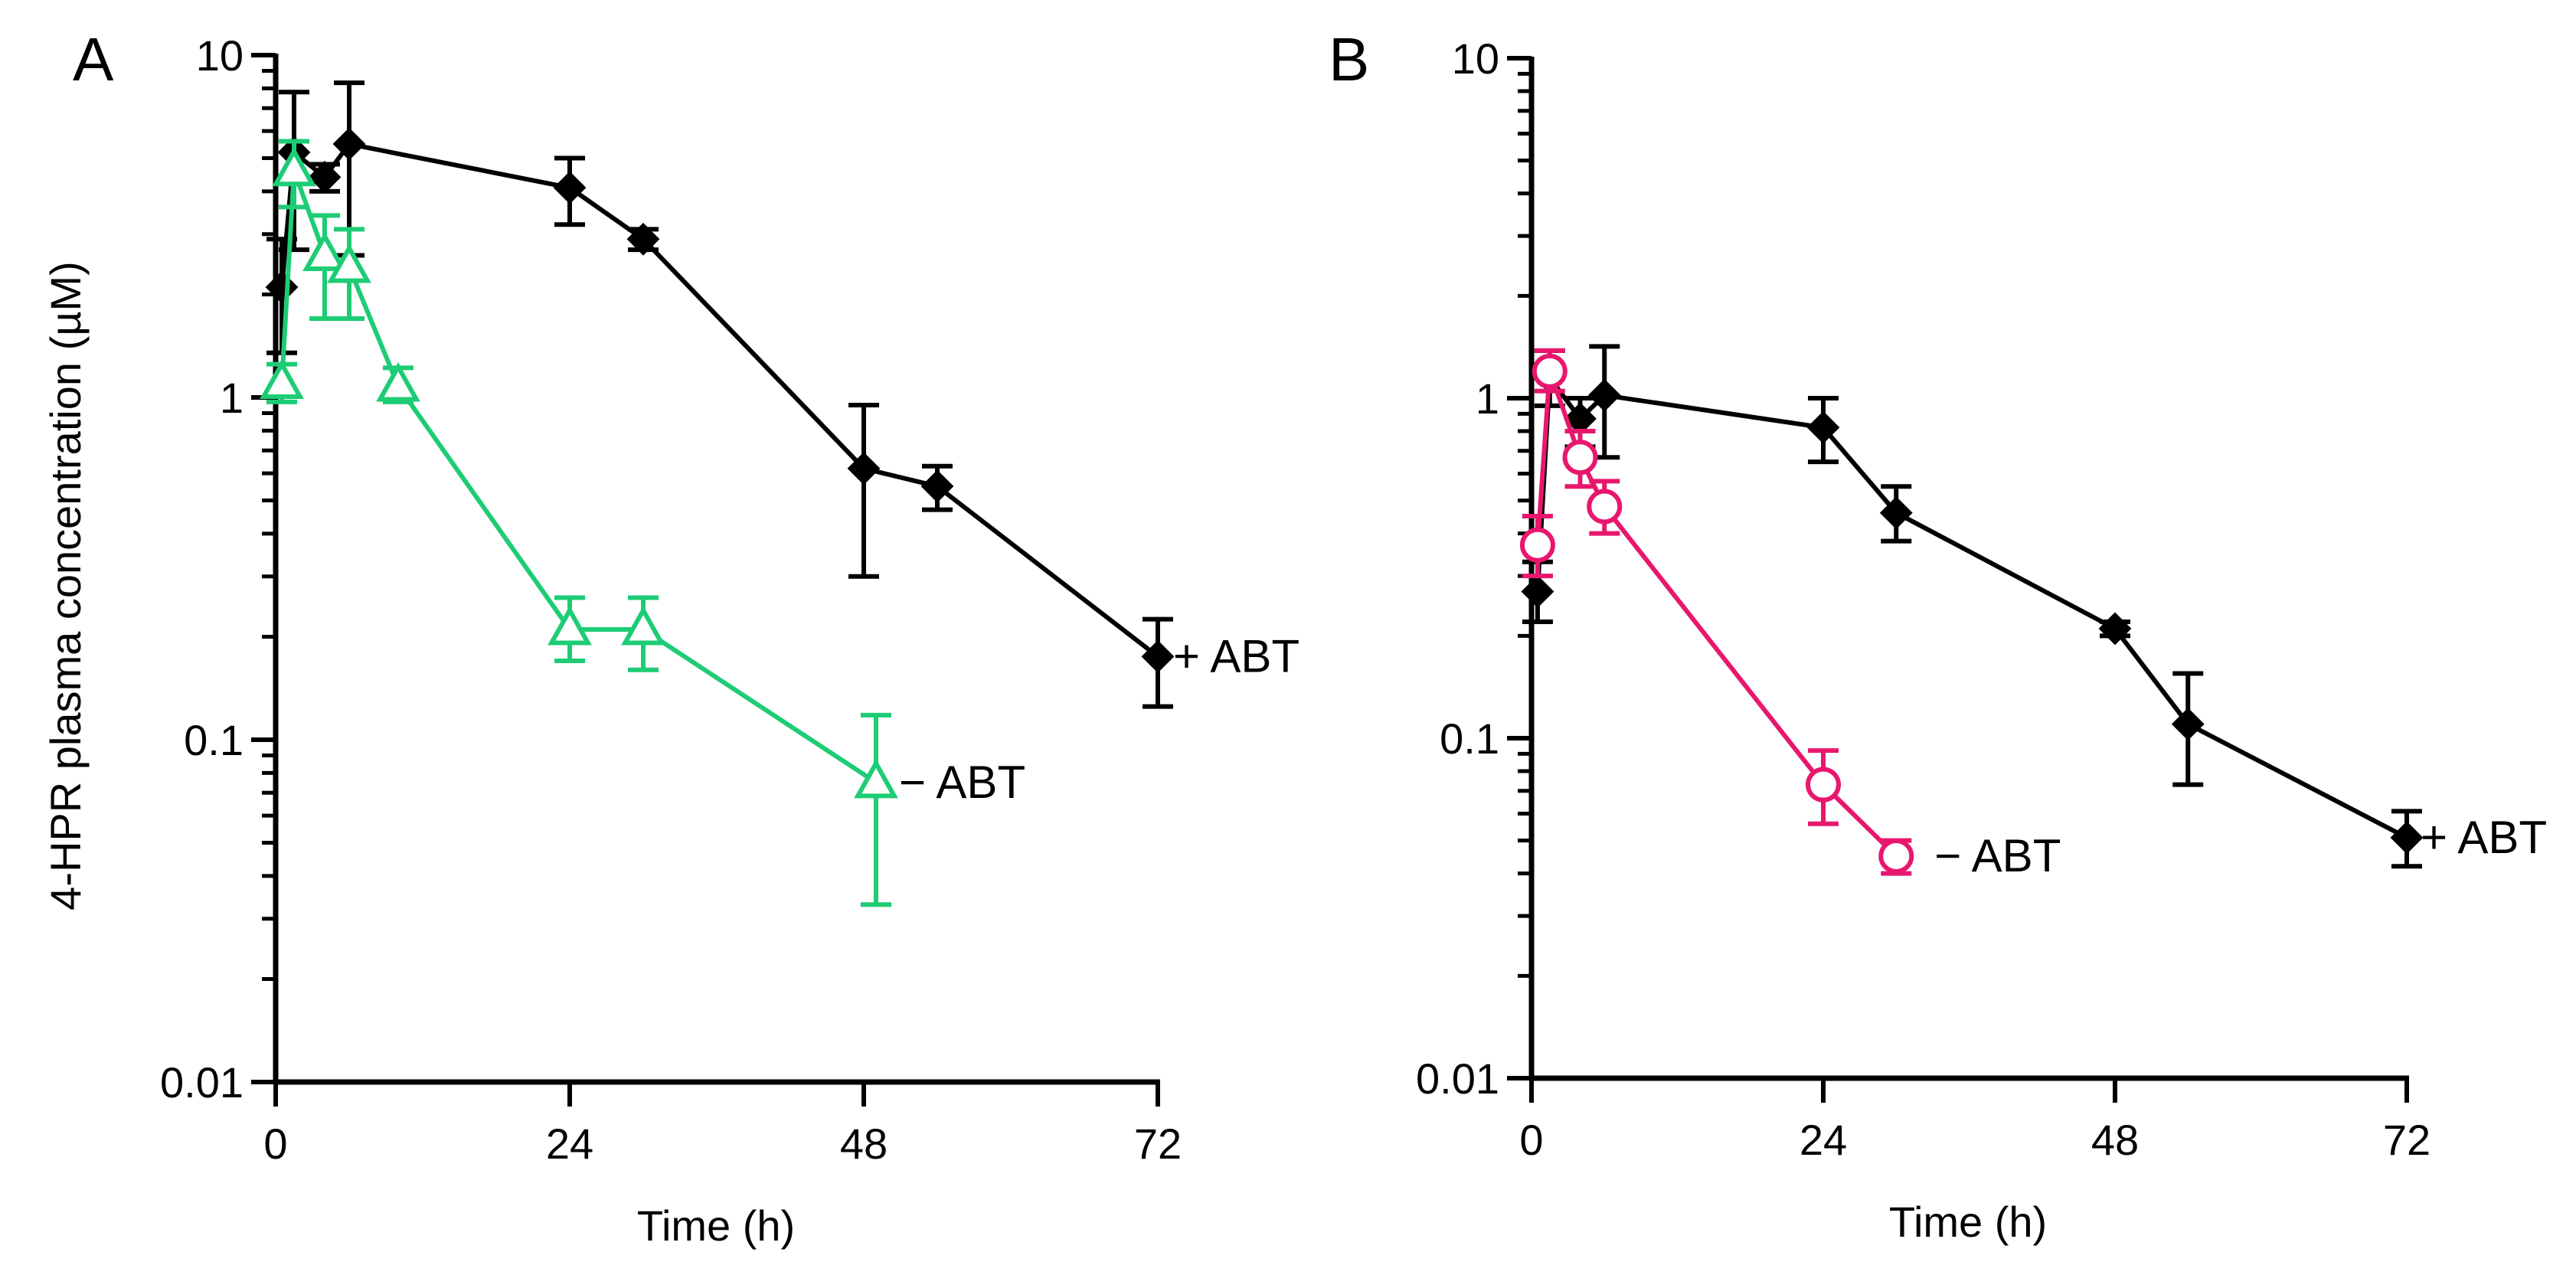  I want to click on panel-a-letter: A, so click(93, 59).